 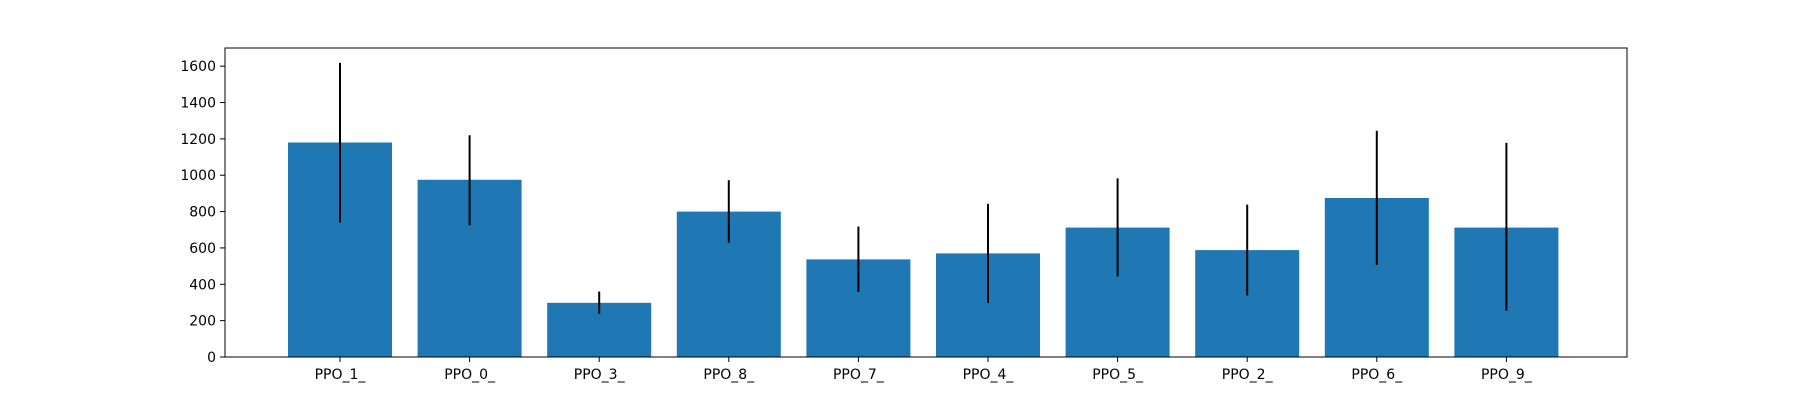 I want to click on x-tick-label: PPO_6_, so click(x=1377, y=375).